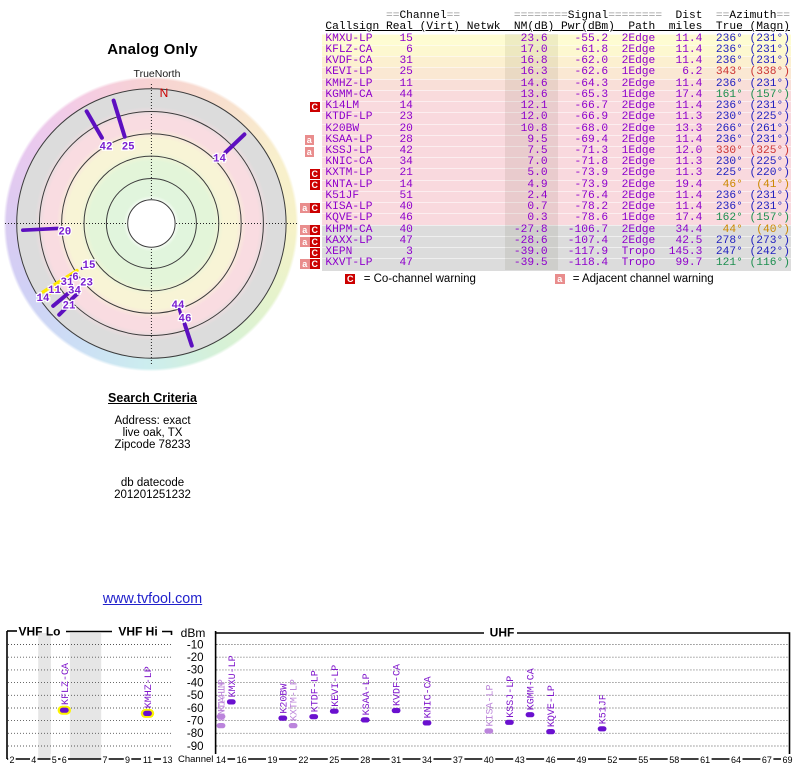  I want to click on svg-text: 22, so click(303, 760).